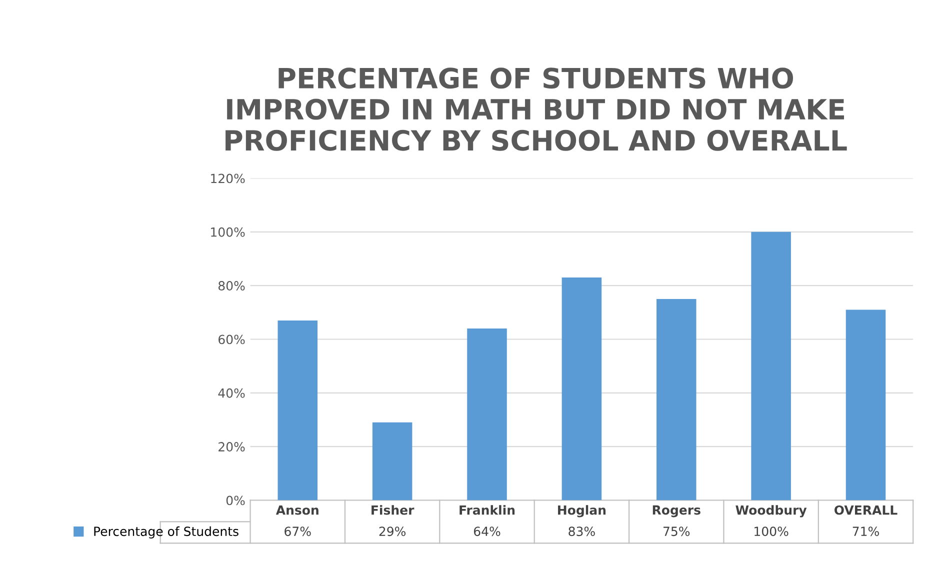 The image size is (927, 575). Describe the element at coordinates (676, 511) in the screenshot. I see `x-tick-label: Rogers` at that location.